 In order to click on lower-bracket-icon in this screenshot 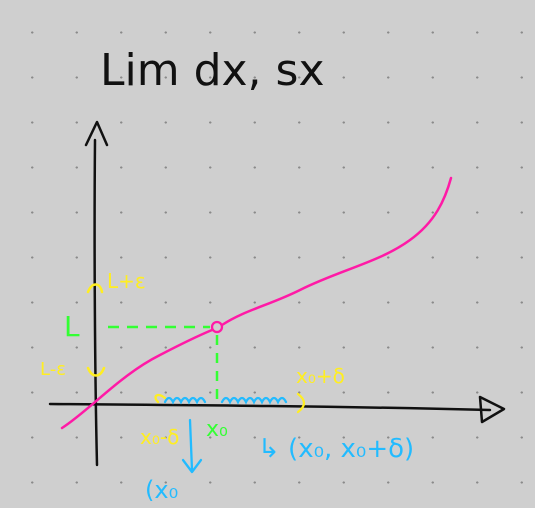, I will do `click(96, 371)`.